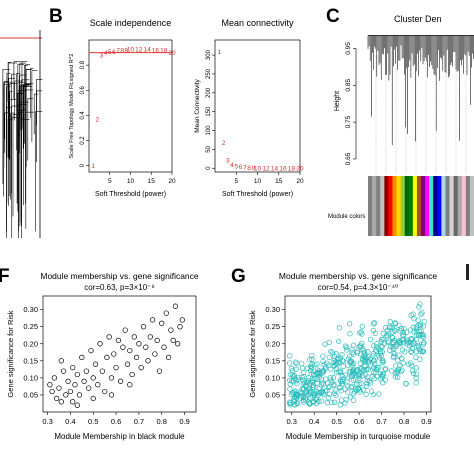 Image resolution: width=474 pixels, height=474 pixels. Describe the element at coordinates (131, 23) in the screenshot. I see `chart-title: Scale independence` at that location.